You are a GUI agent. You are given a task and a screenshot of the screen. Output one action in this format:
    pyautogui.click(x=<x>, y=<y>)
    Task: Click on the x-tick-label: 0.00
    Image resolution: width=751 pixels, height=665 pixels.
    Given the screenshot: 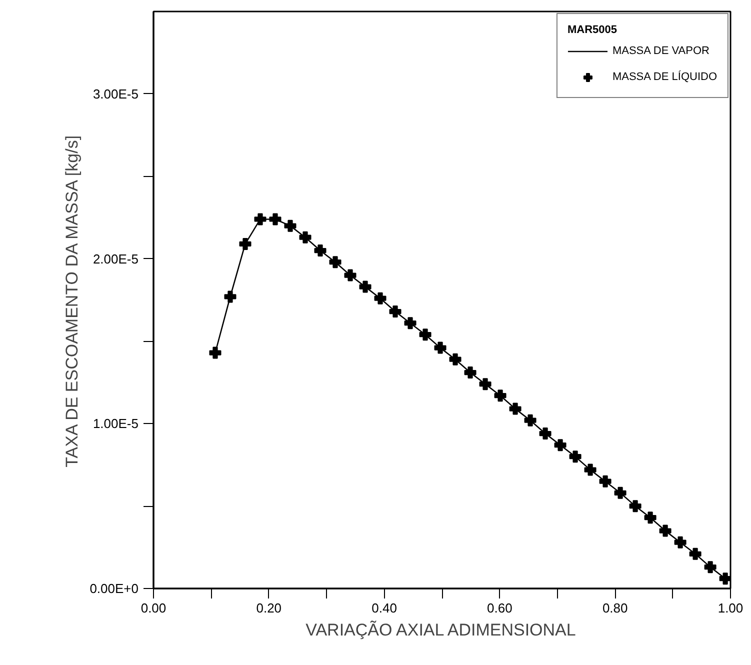 What is the action you would take?
    pyautogui.click(x=153, y=608)
    